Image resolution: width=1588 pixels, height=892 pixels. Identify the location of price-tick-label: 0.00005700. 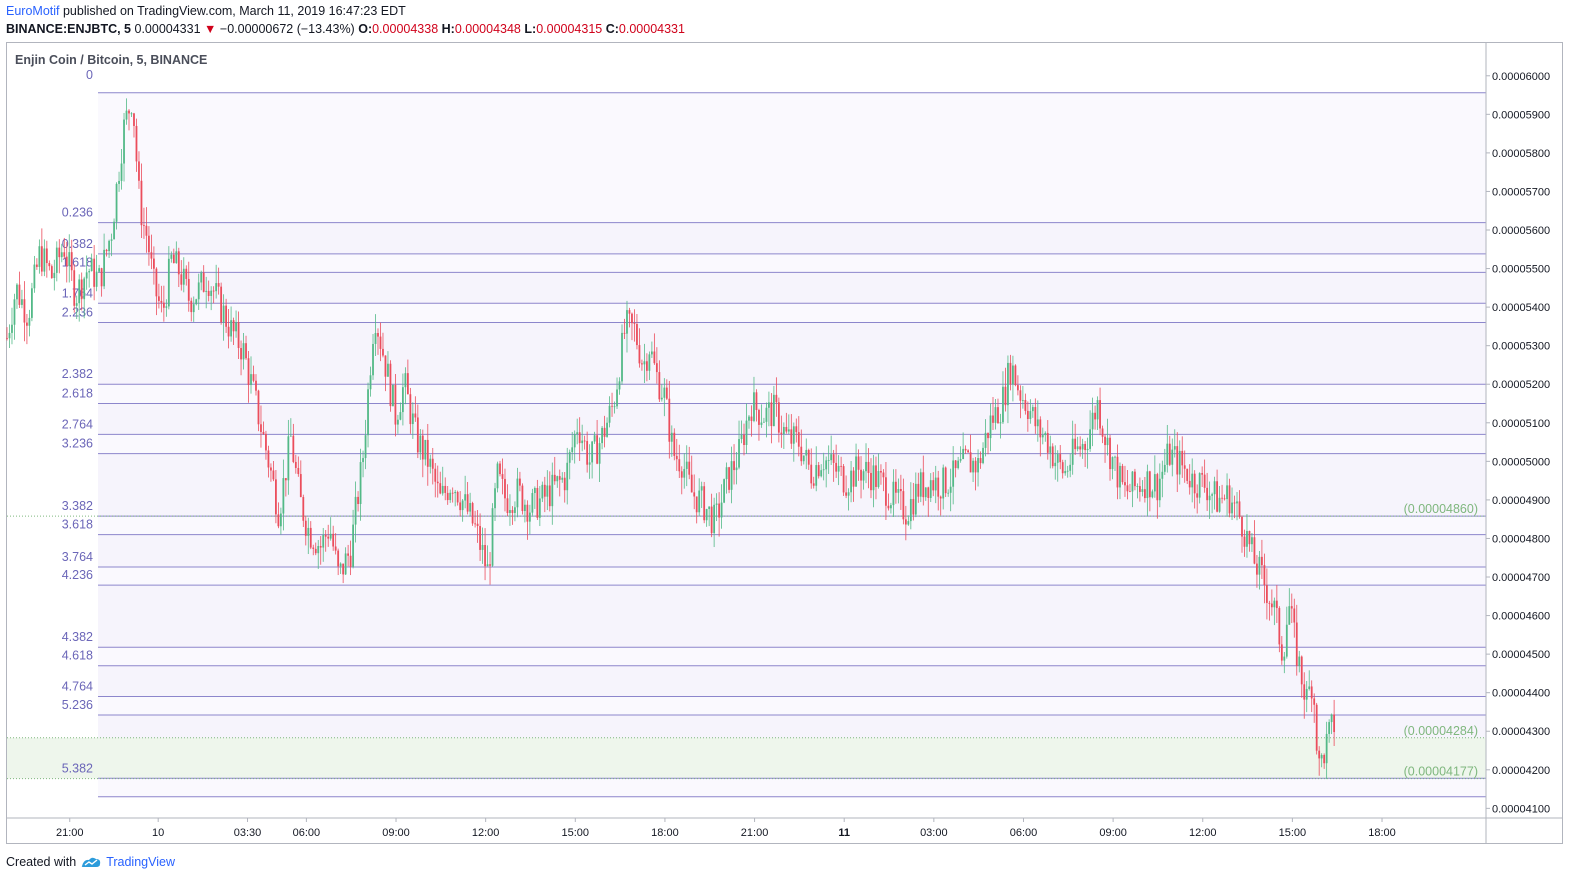
(1521, 192).